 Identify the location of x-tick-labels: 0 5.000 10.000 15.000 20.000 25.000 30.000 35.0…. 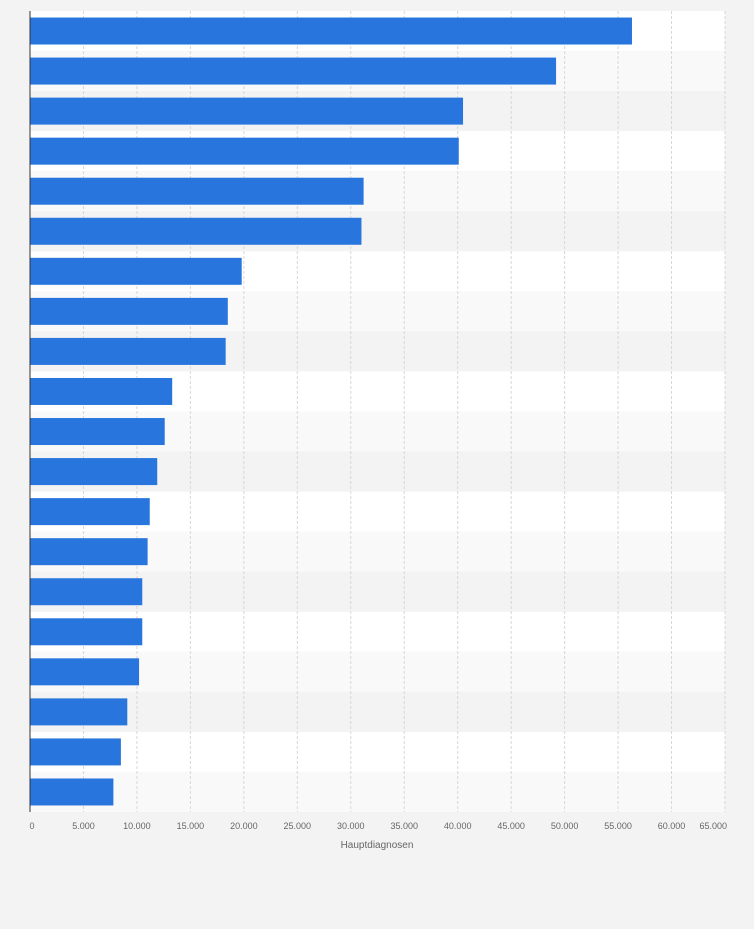
(378, 826).